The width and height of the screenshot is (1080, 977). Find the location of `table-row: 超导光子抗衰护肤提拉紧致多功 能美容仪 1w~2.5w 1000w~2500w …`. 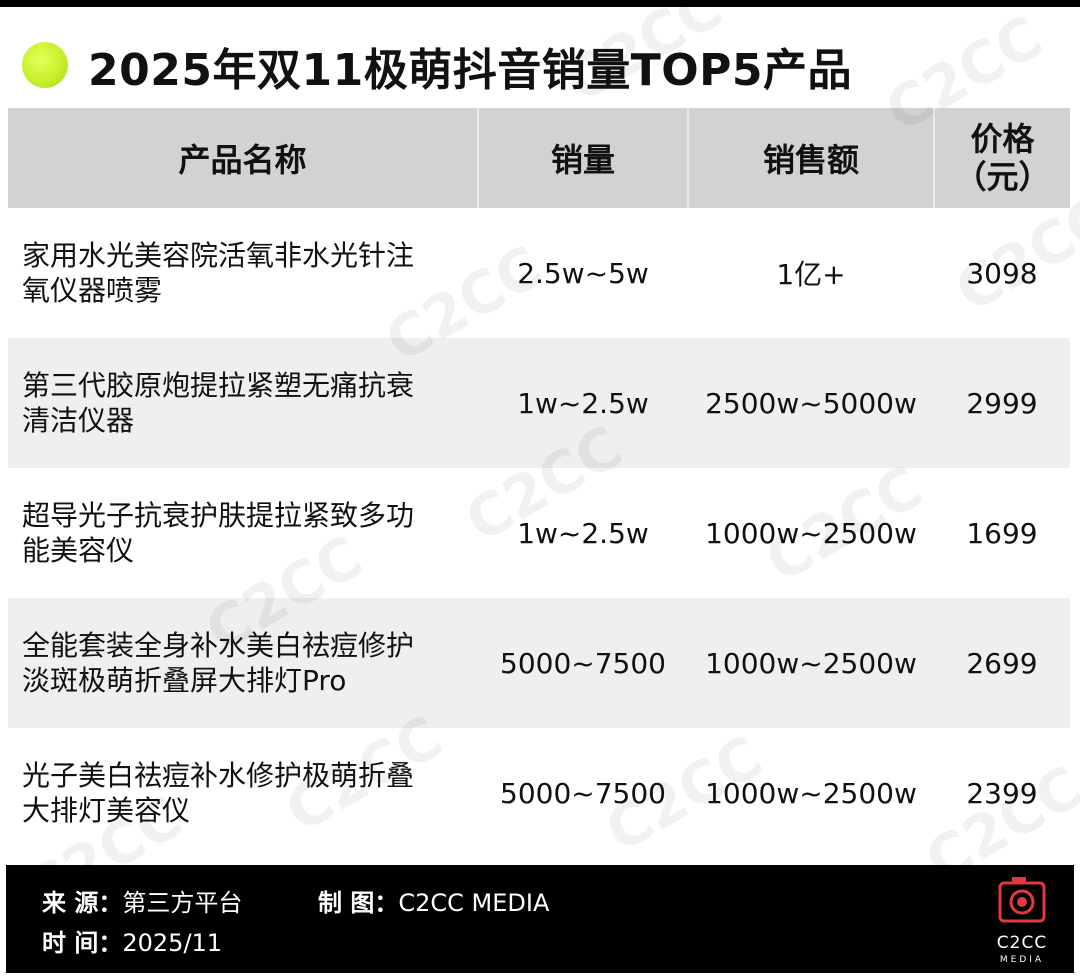

table-row: 超导光子抗衰护肤提拉紧致多功 能美容仪 1w~2.5w 1000w~2500w … is located at coordinates (539, 533).